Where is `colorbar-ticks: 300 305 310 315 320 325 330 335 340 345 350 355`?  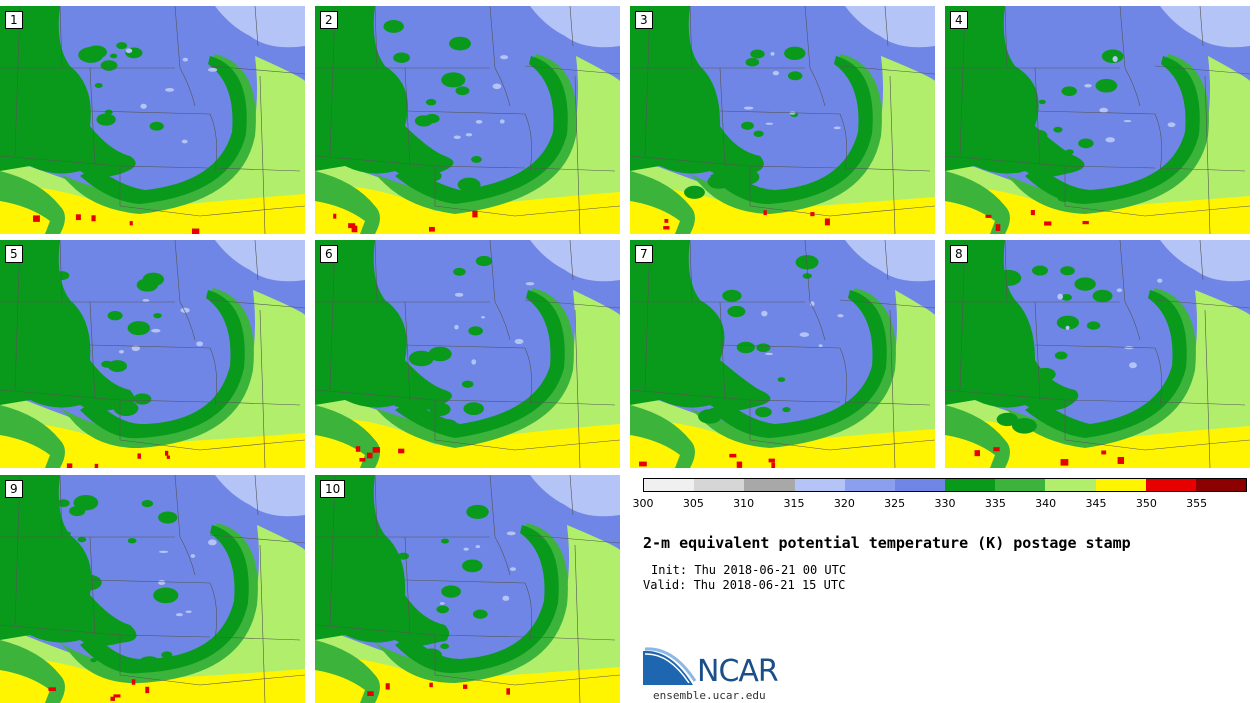 colorbar-ticks: 300 305 310 315 320 325 330 335 340 345 350 355 is located at coordinates (940, 505).